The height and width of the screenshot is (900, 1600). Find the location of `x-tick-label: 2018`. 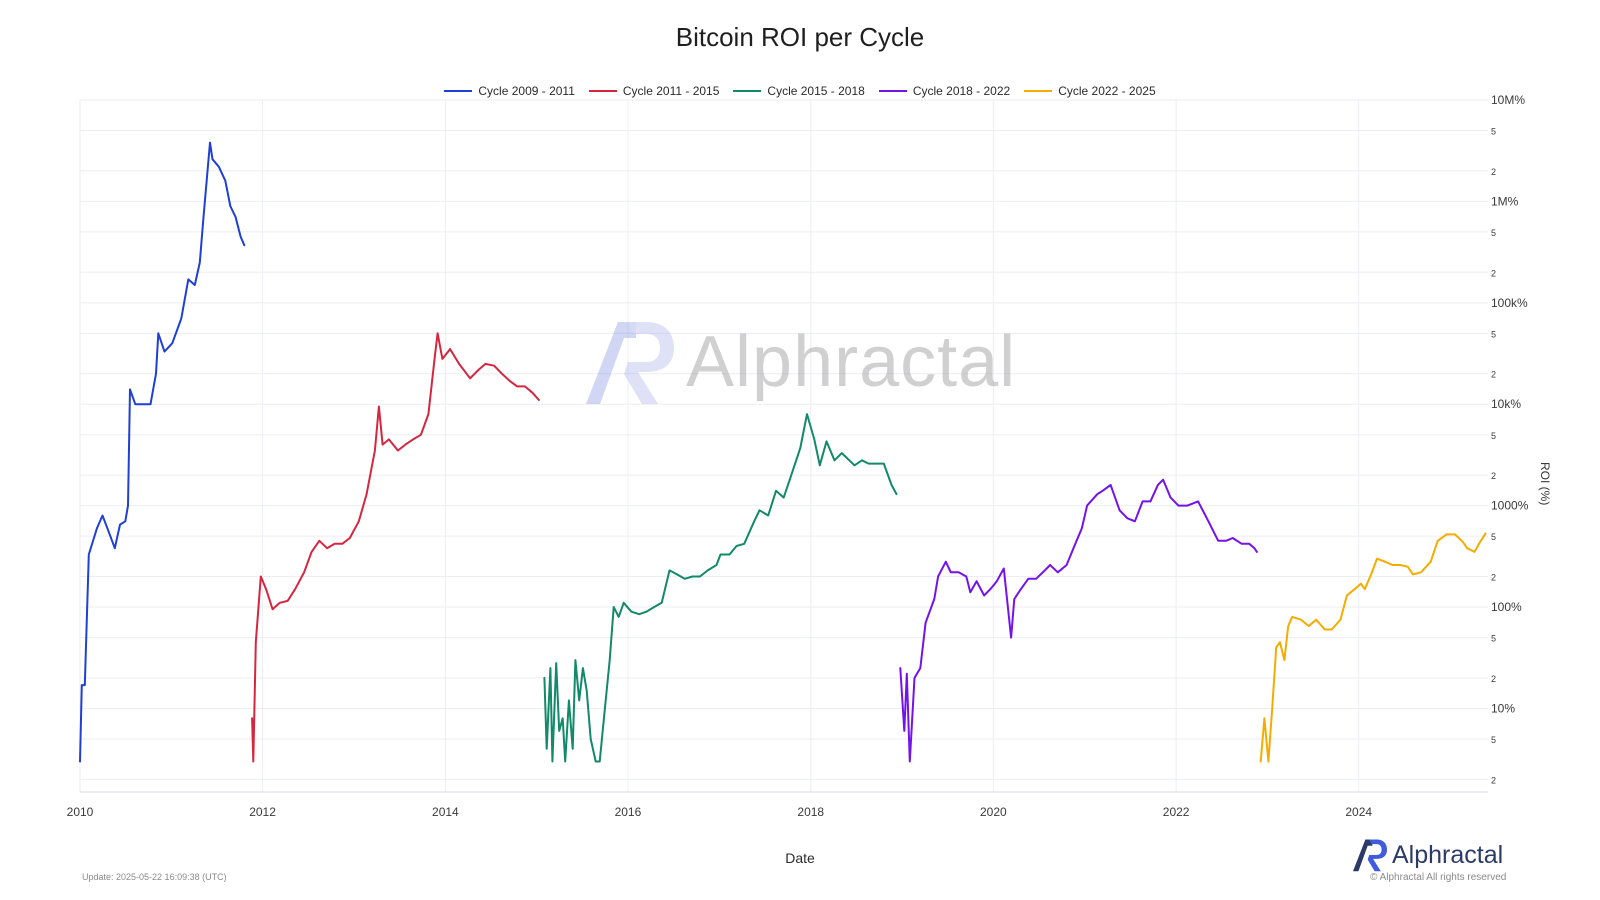

x-tick-label: 2018 is located at coordinates (810, 812).